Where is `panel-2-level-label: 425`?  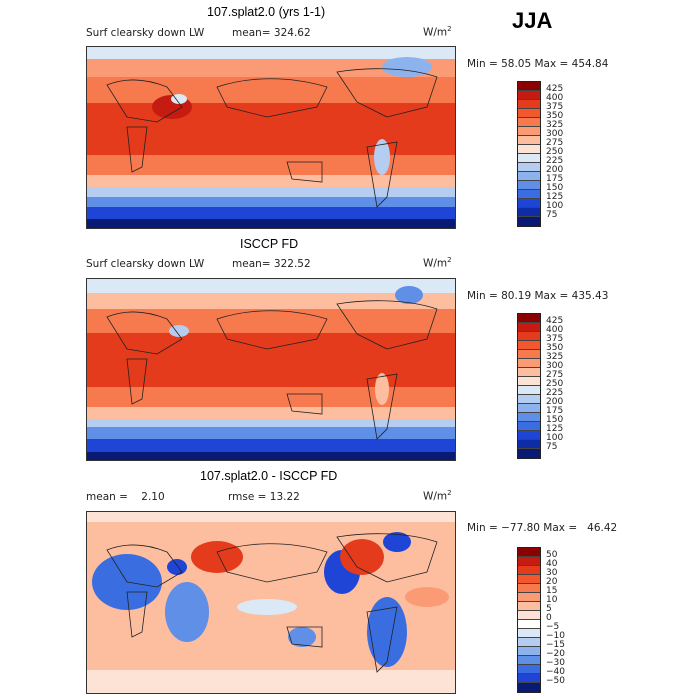 panel-2-level-label: 425 is located at coordinates (555, 321).